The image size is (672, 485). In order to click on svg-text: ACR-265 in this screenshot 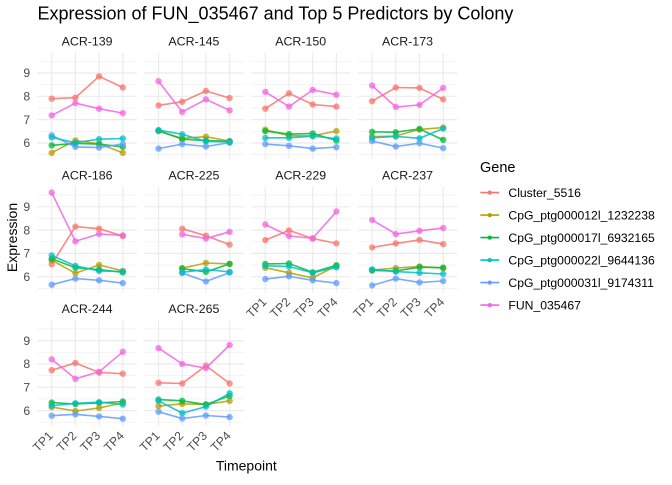, I will do `click(193, 309)`.